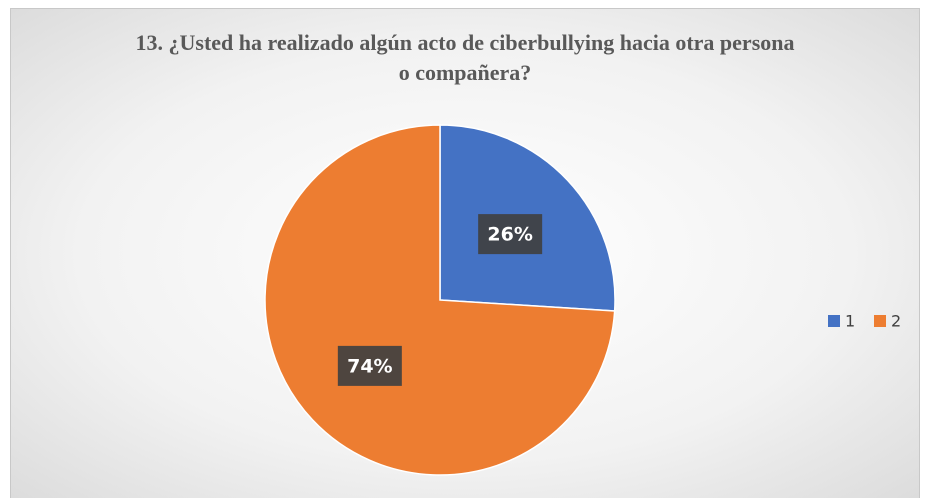  I want to click on data-label: 74%, so click(369, 366).